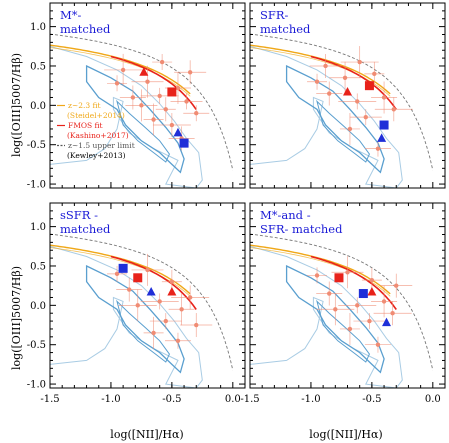 Image resolution: width=449 pixels, height=443 pixels. Describe the element at coordinates (96, 155) in the screenshot. I see `legend-label: (Kewley+2013)` at that location.